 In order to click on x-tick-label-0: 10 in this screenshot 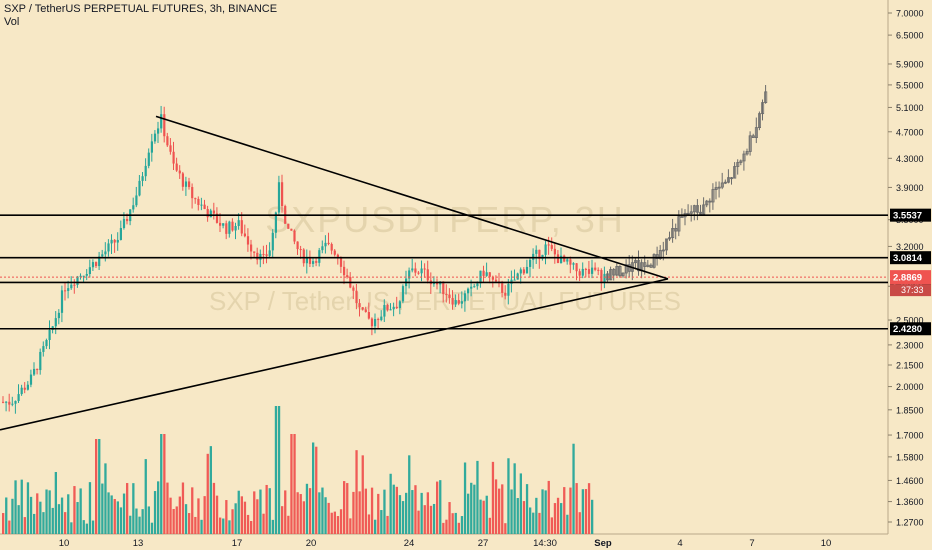, I will do `click(64, 543)`.